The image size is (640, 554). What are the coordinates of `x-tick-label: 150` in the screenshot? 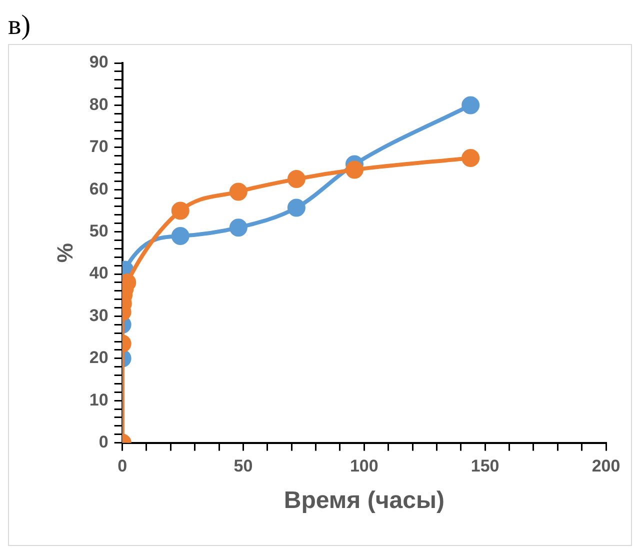 It's located at (485, 466).